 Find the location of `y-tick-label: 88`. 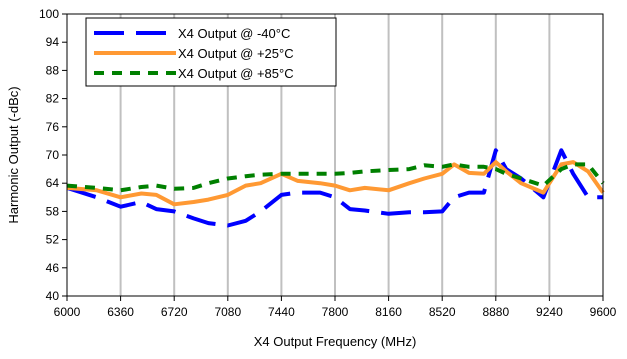

y-tick-label: 88 is located at coordinates (53, 70).